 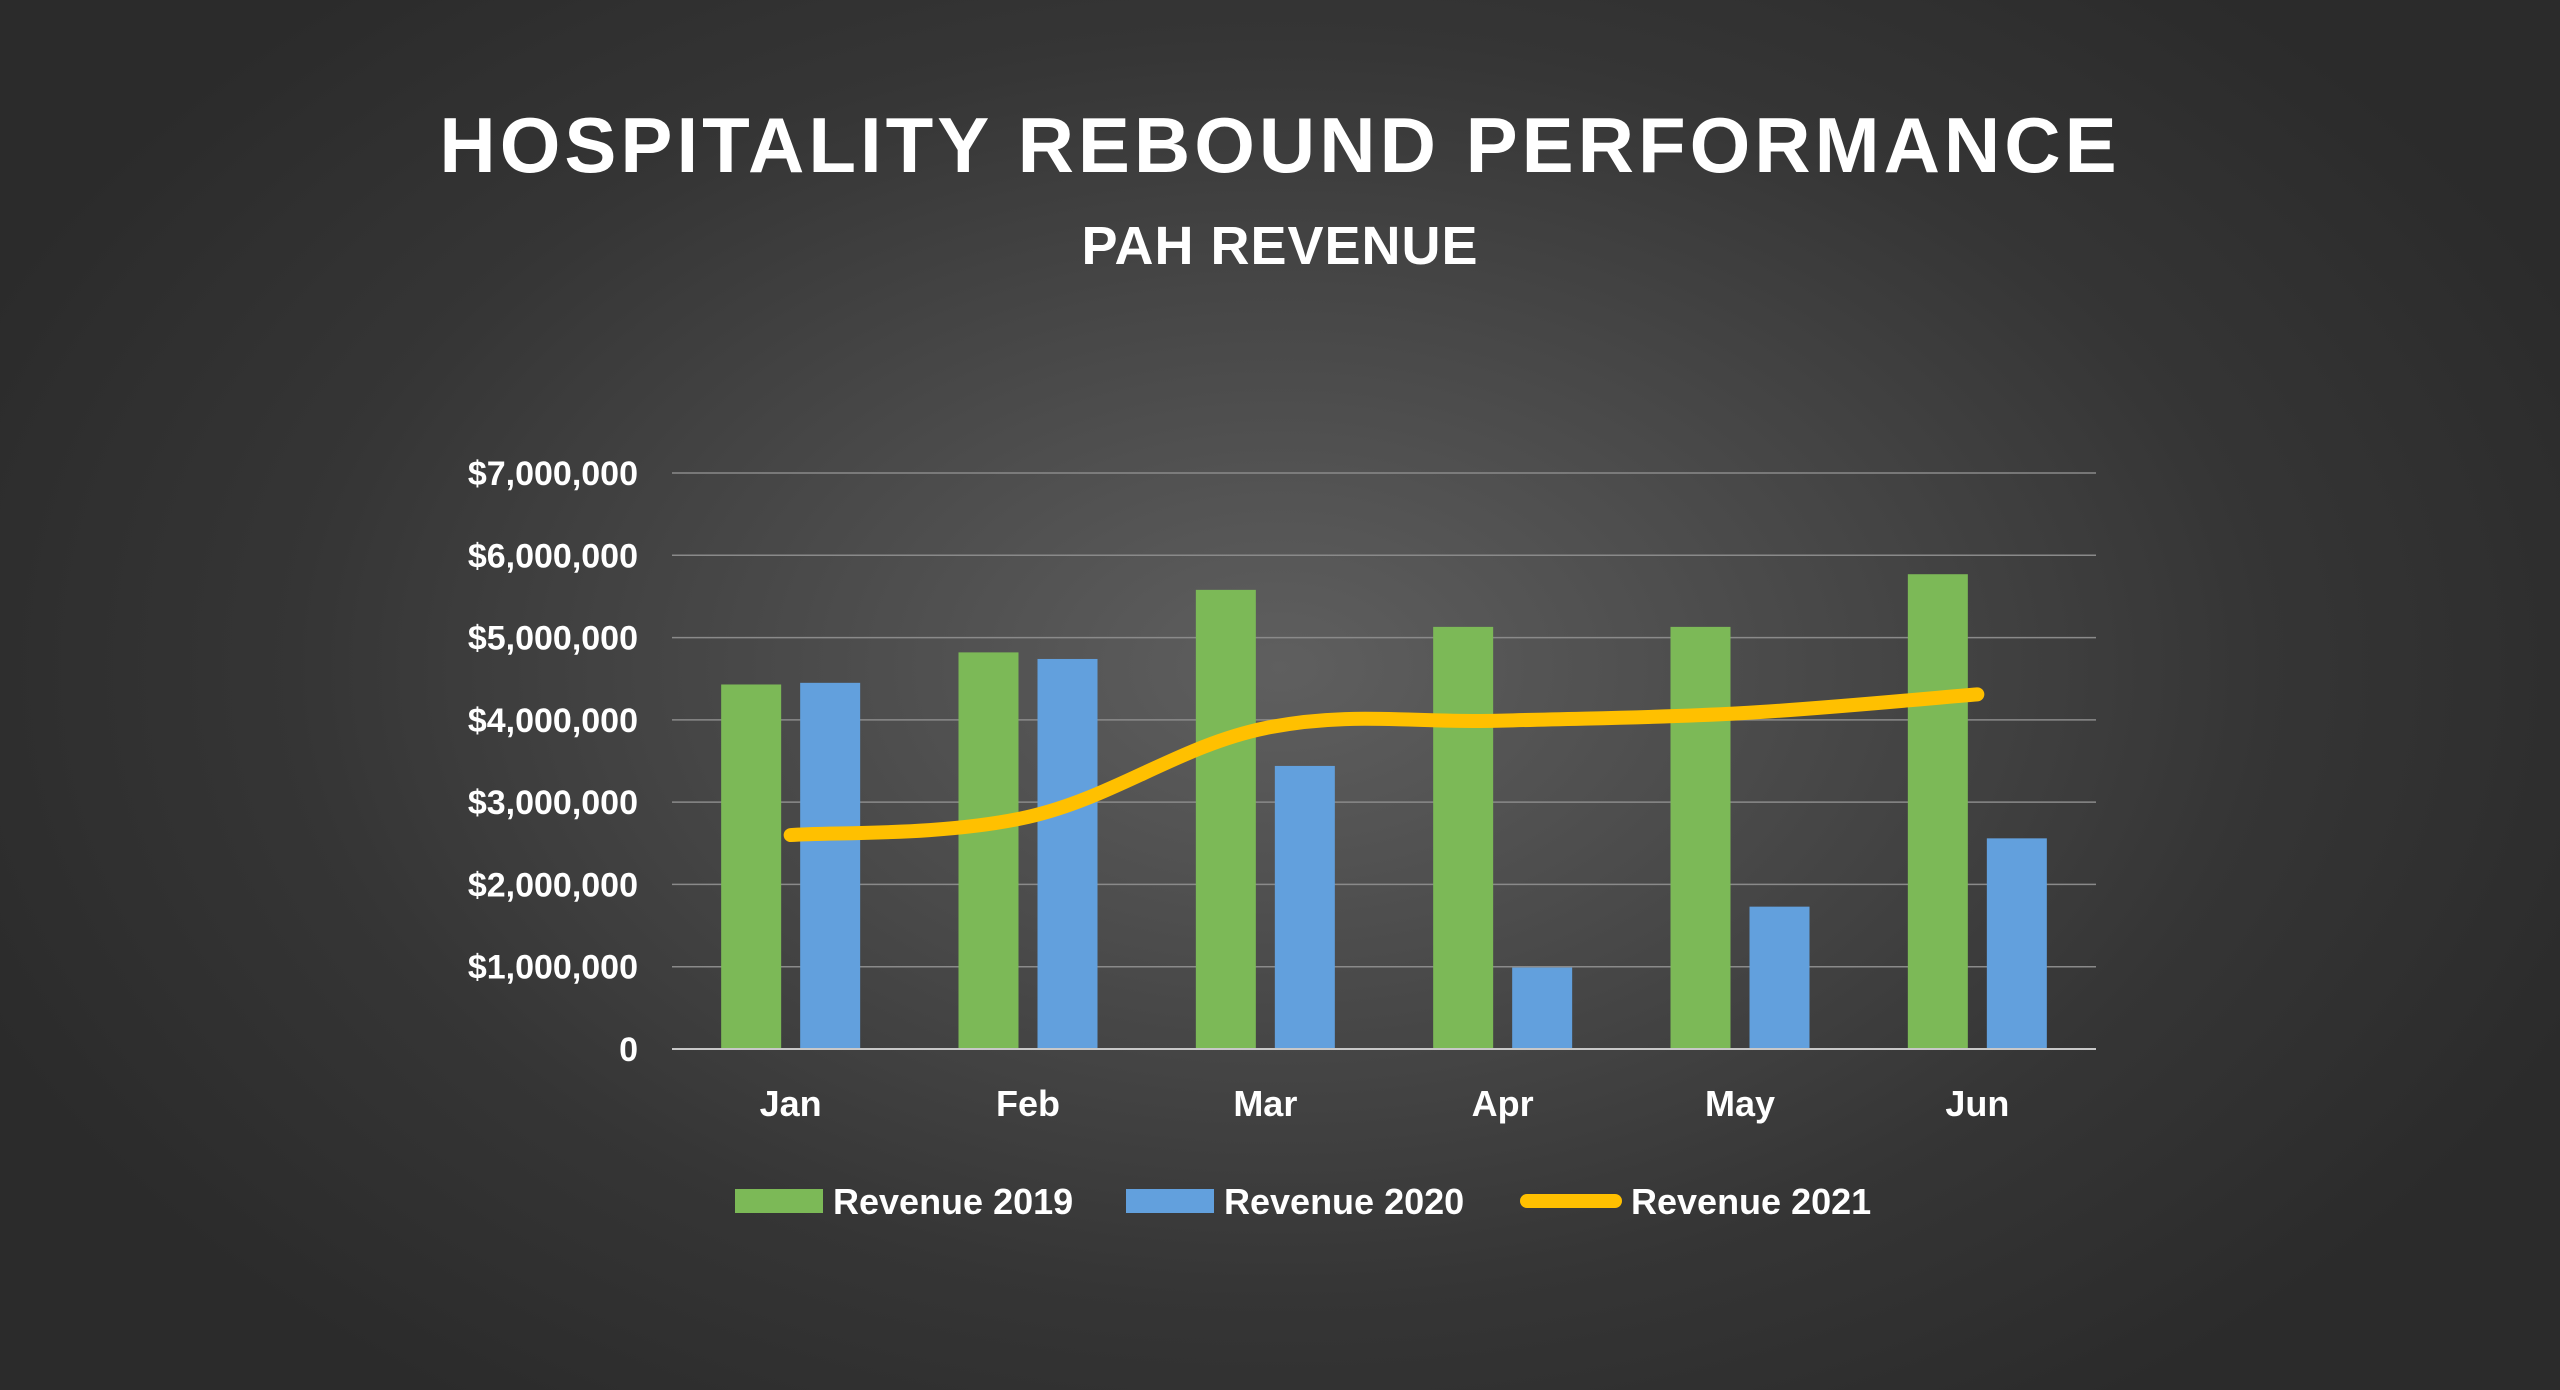 I want to click on legend-label-revenue-2021: Revenue 2021, so click(x=1751, y=1201).